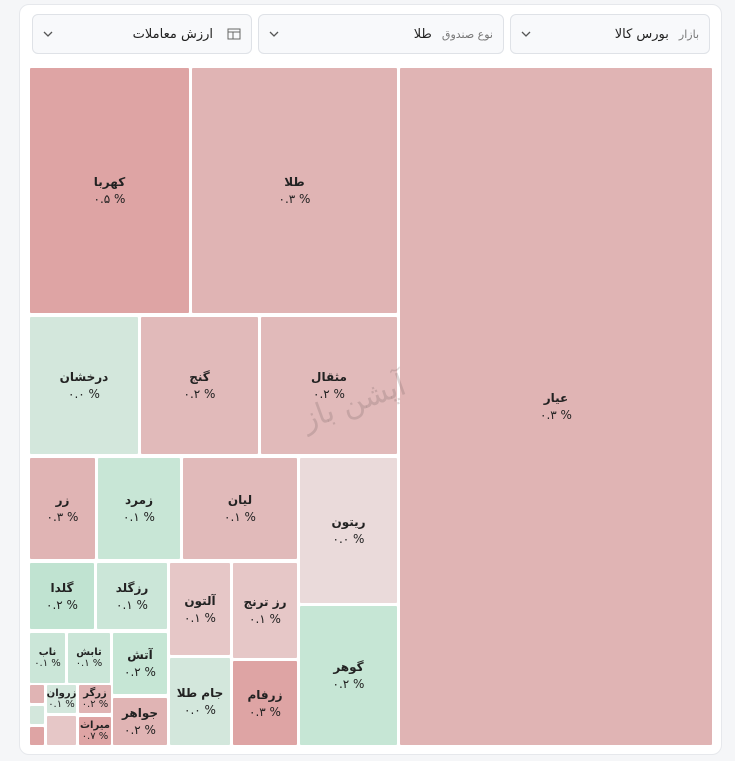  I want to click on tile: ناب ۰.۱ %, so click(47, 658).